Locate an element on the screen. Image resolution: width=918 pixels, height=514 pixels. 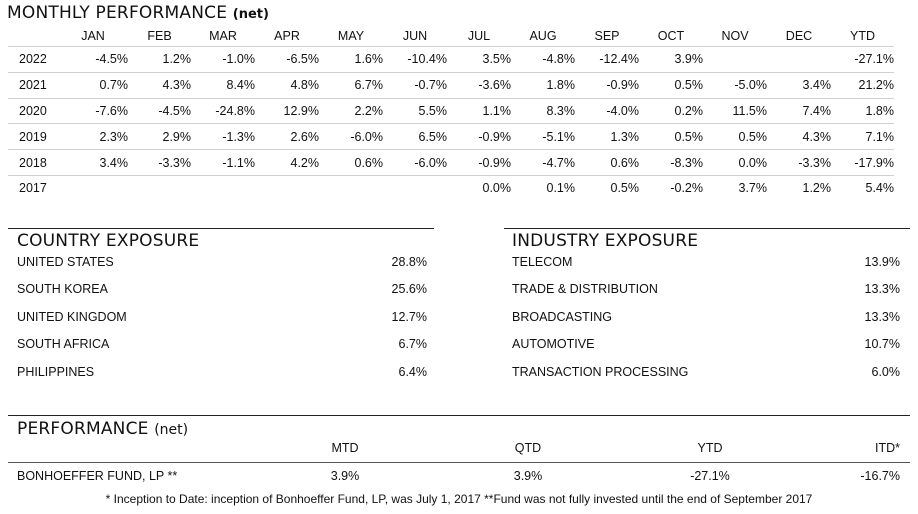
industry-item-name: TRADE & DISTRIBUTION is located at coordinates (585, 289).